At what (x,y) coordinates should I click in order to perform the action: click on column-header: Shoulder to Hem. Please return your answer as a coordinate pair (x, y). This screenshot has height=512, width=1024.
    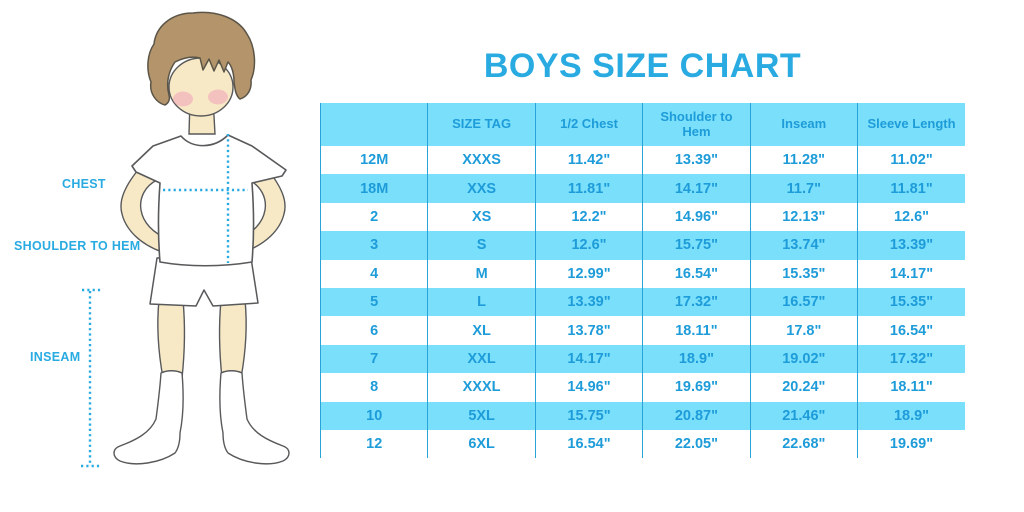
    Looking at the image, I should click on (696, 124).